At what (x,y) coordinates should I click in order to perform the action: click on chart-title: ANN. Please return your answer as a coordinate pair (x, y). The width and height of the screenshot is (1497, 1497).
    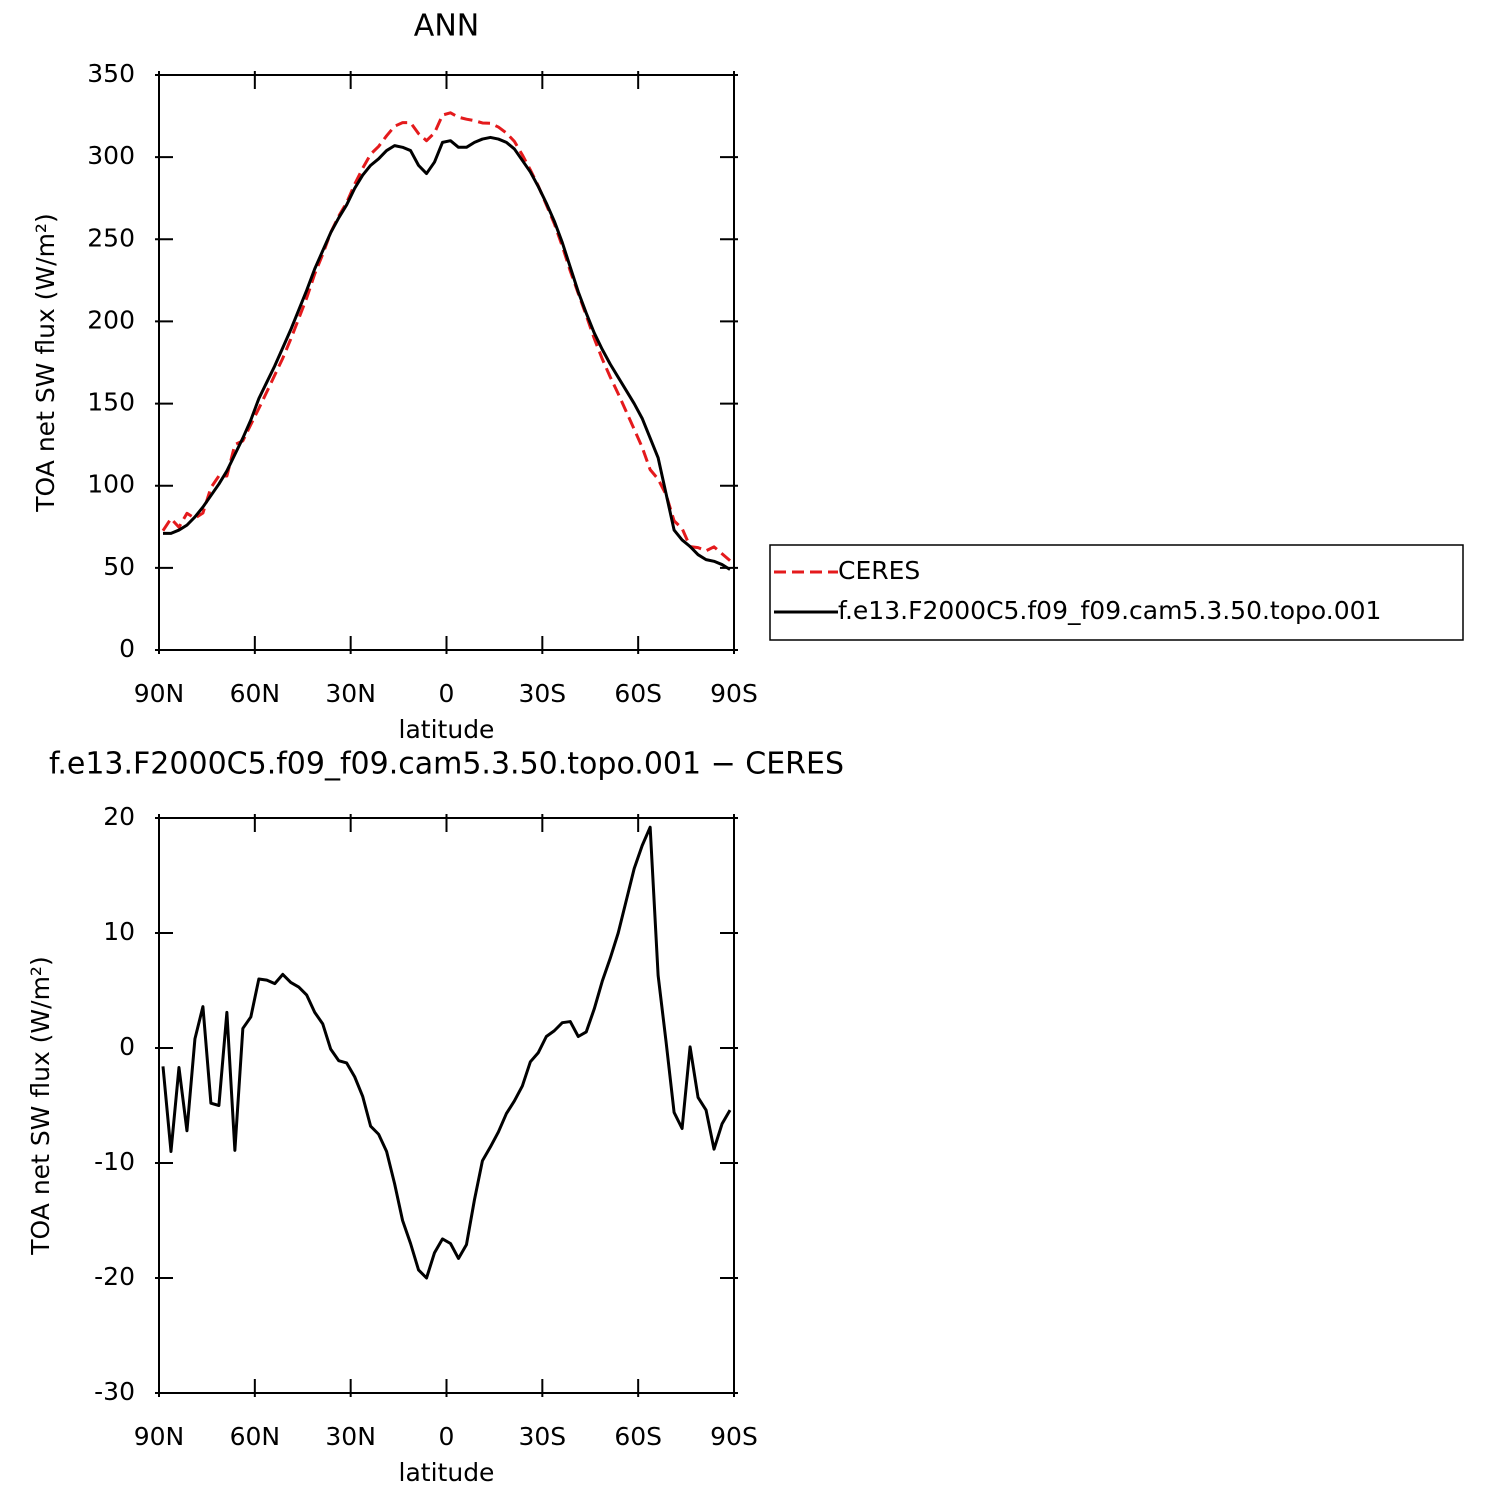
    Looking at the image, I should click on (446, 26).